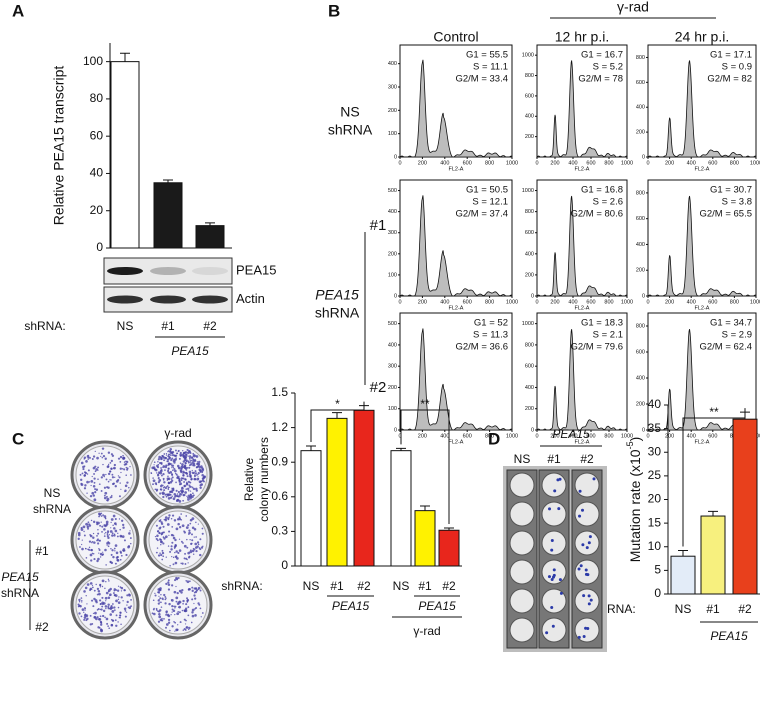  I want to click on plot-frame, so click(582, 371).